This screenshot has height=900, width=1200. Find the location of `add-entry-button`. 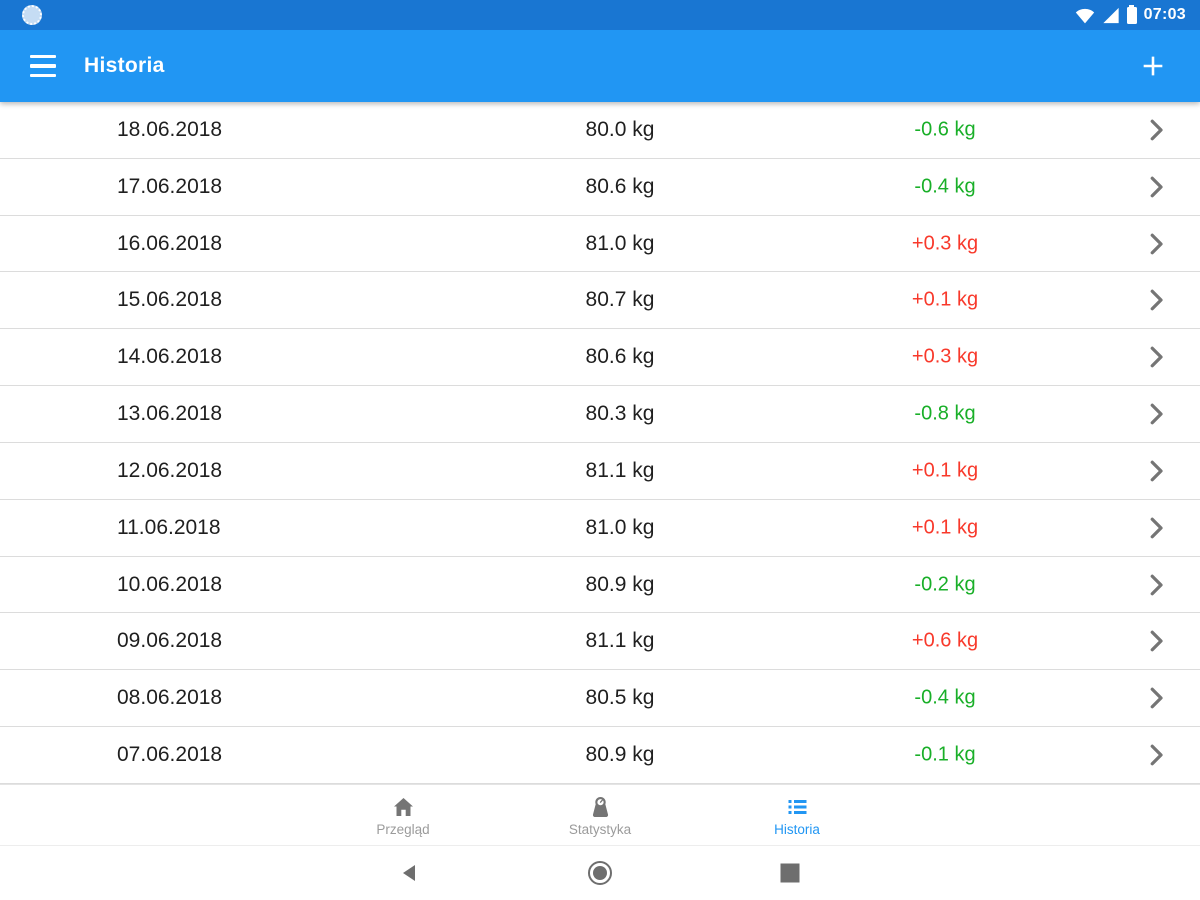

add-entry-button is located at coordinates (1153, 66).